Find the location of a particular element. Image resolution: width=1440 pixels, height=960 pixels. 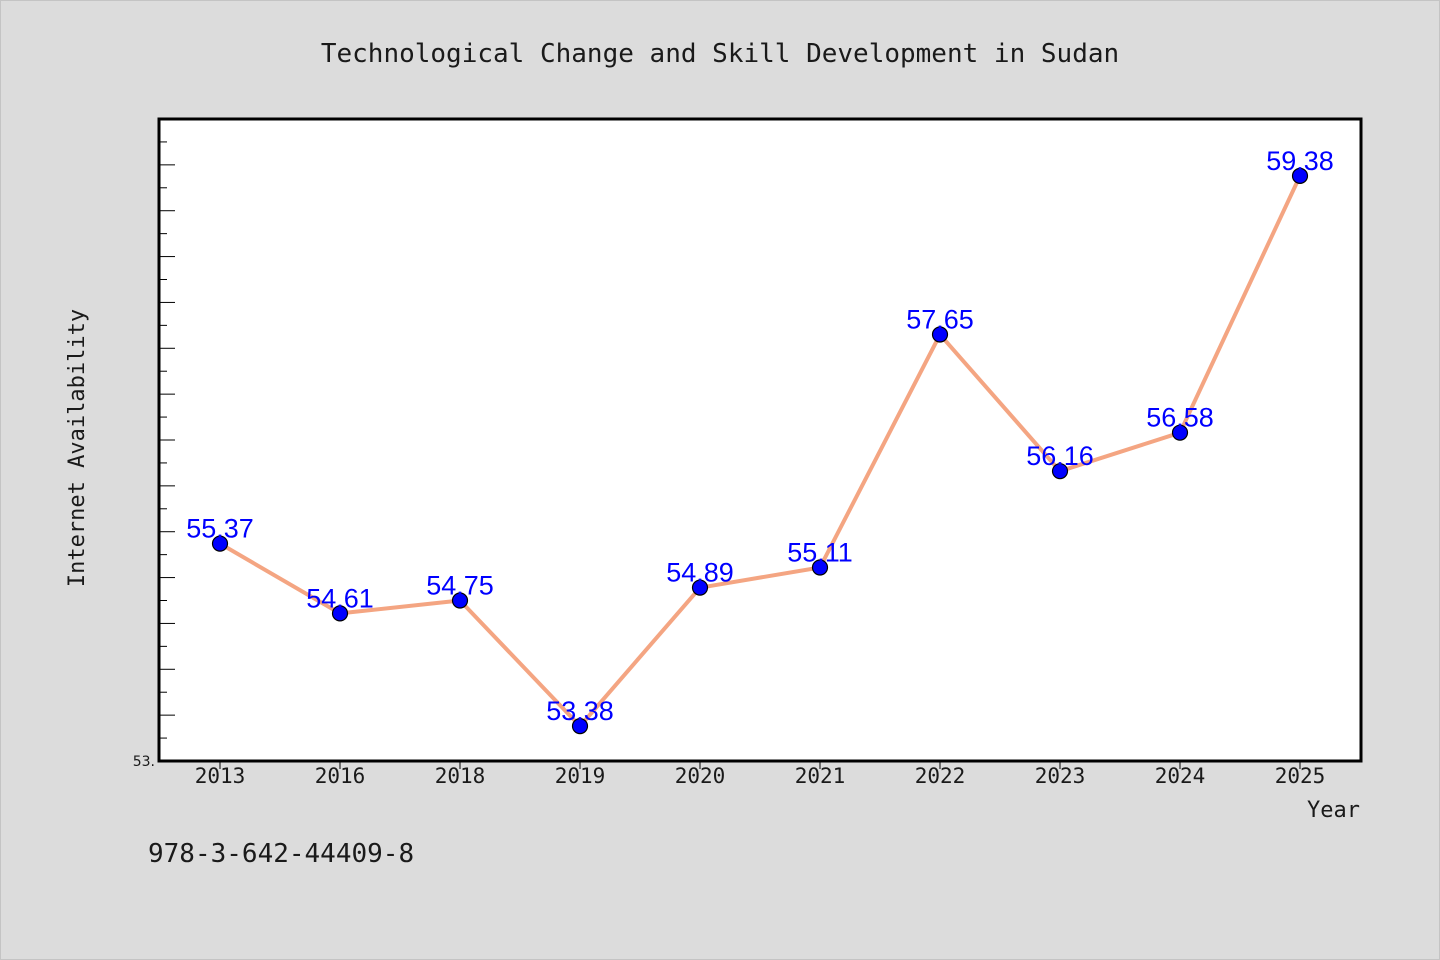

data-value-label: 55.11 is located at coordinates (820, 552).